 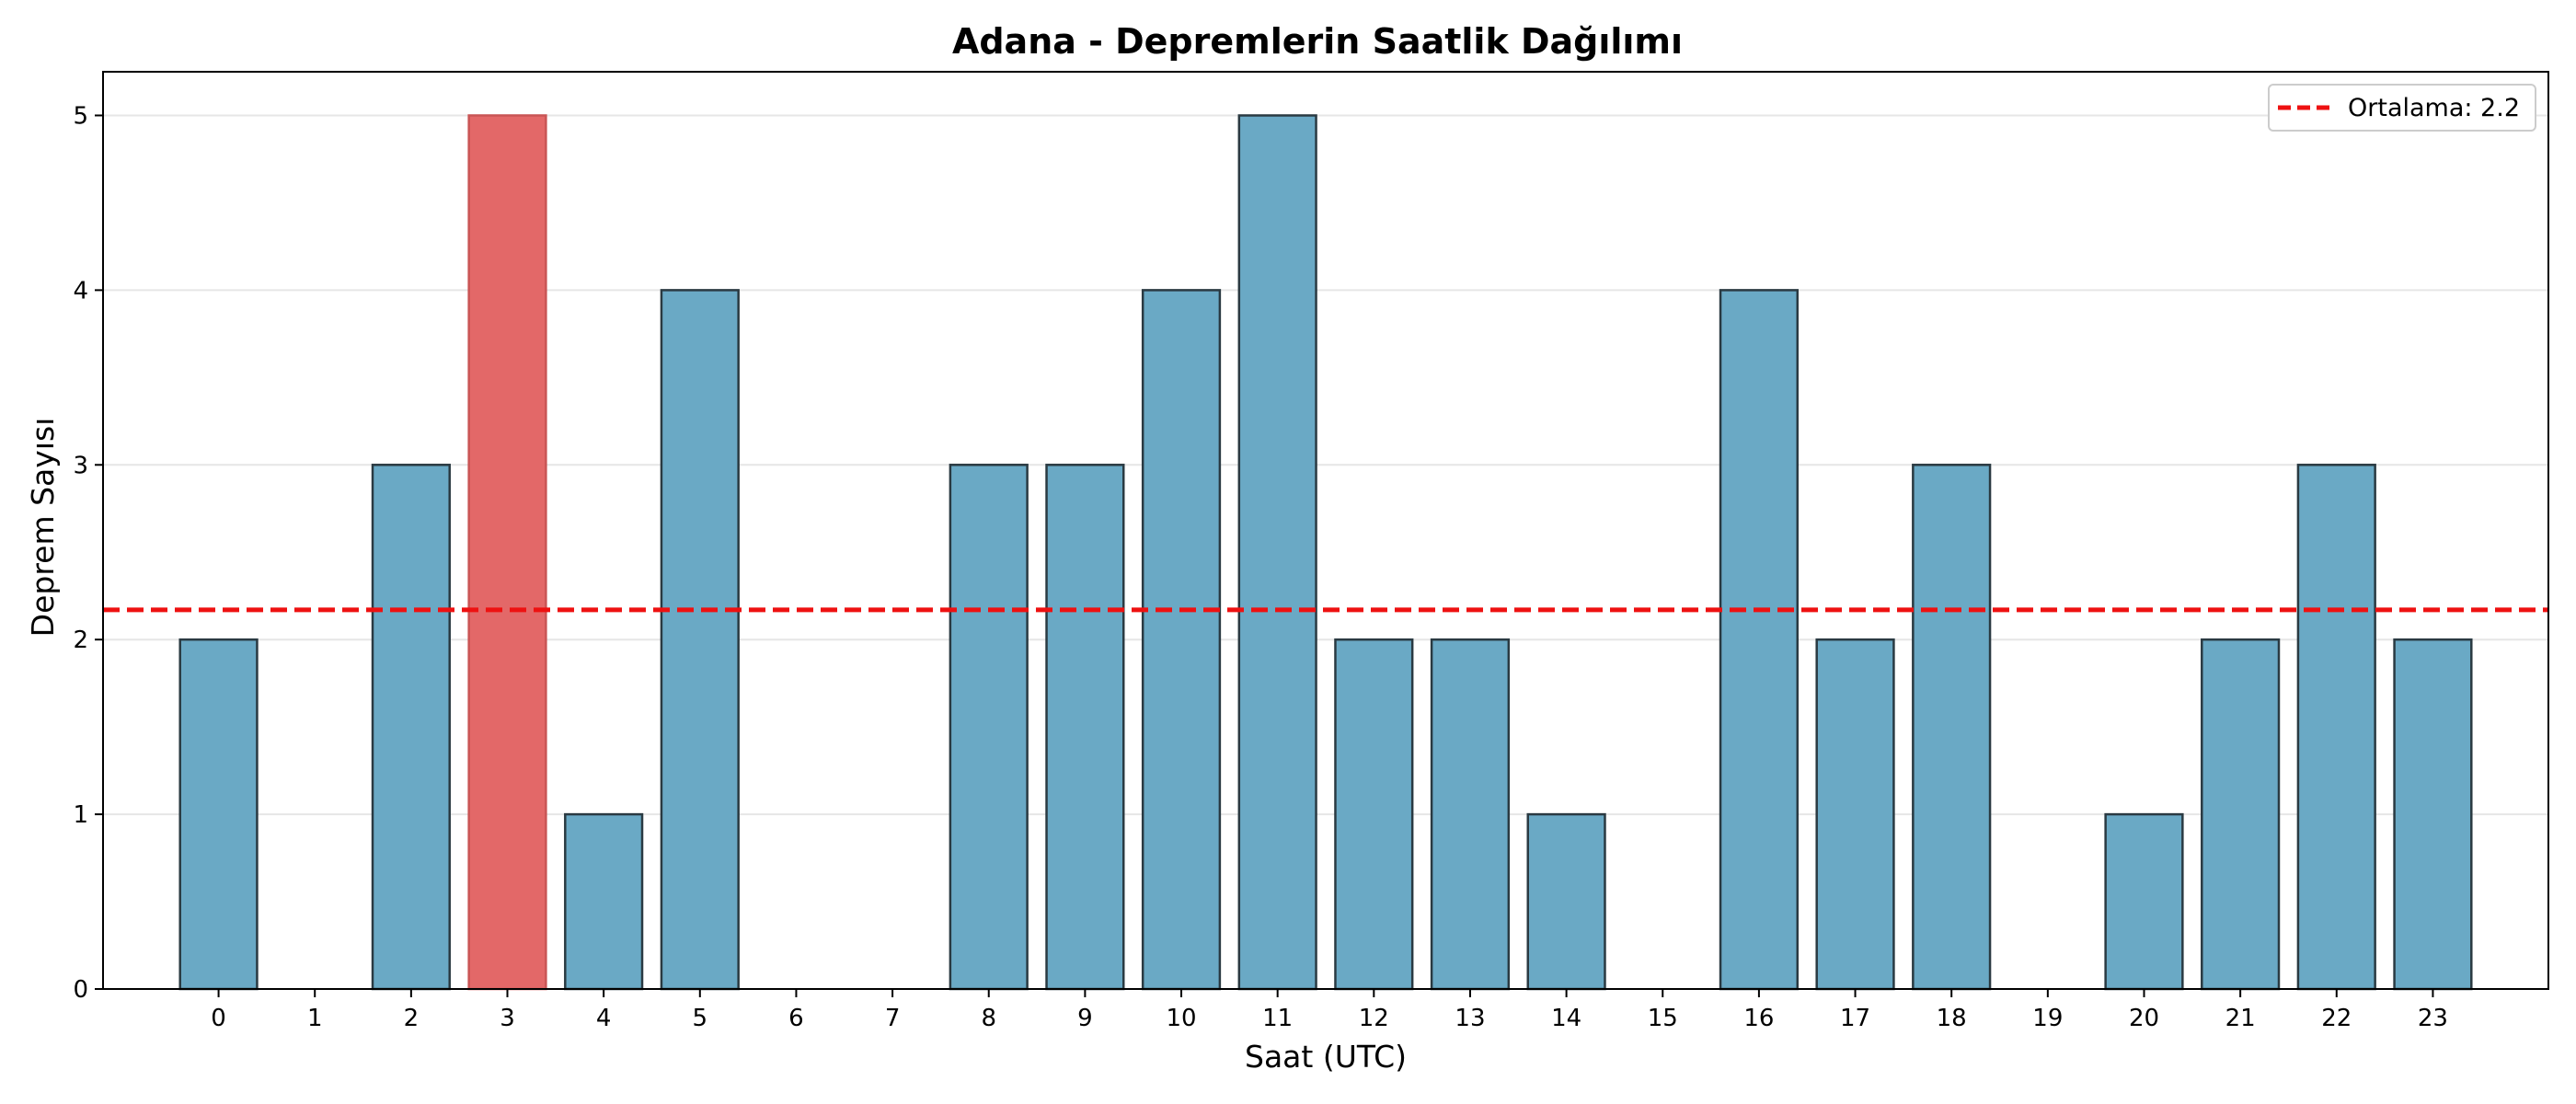 What do you see at coordinates (893, 1018) in the screenshot?
I see `x-tick-label: 7` at bounding box center [893, 1018].